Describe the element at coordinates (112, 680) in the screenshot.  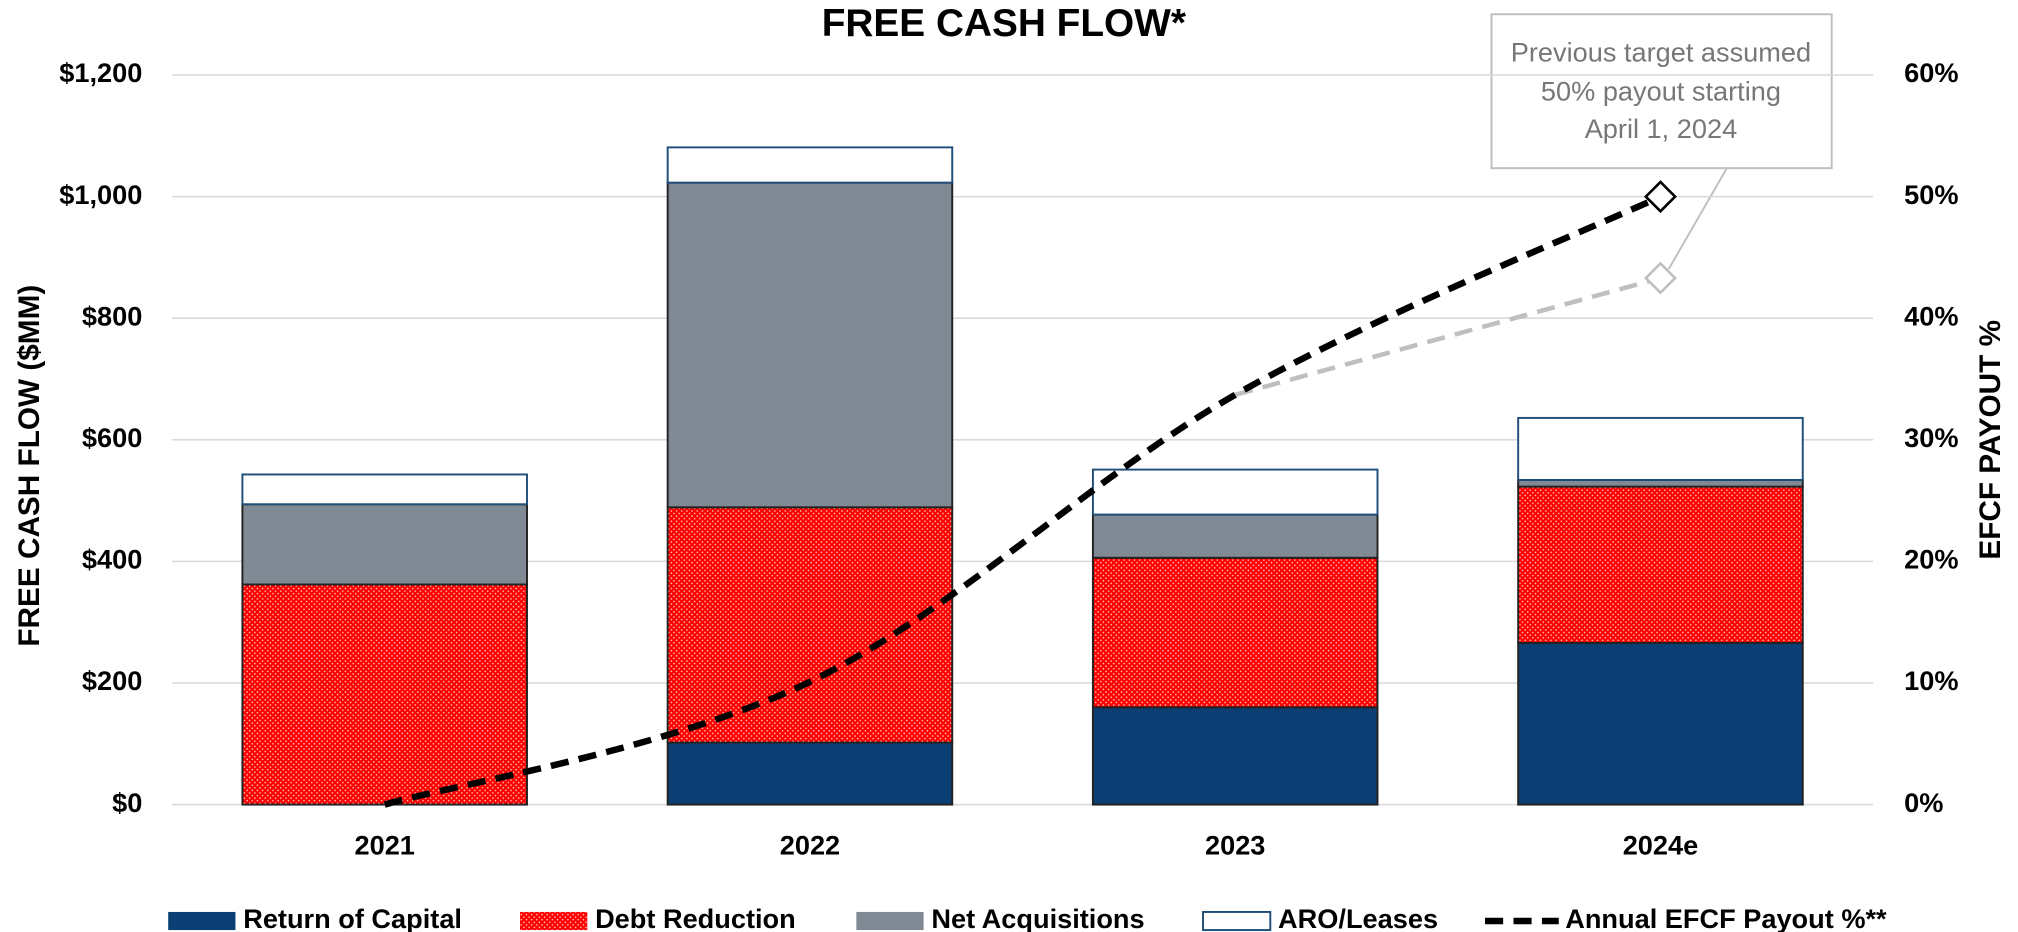
I see `y-tick-label: $200` at that location.